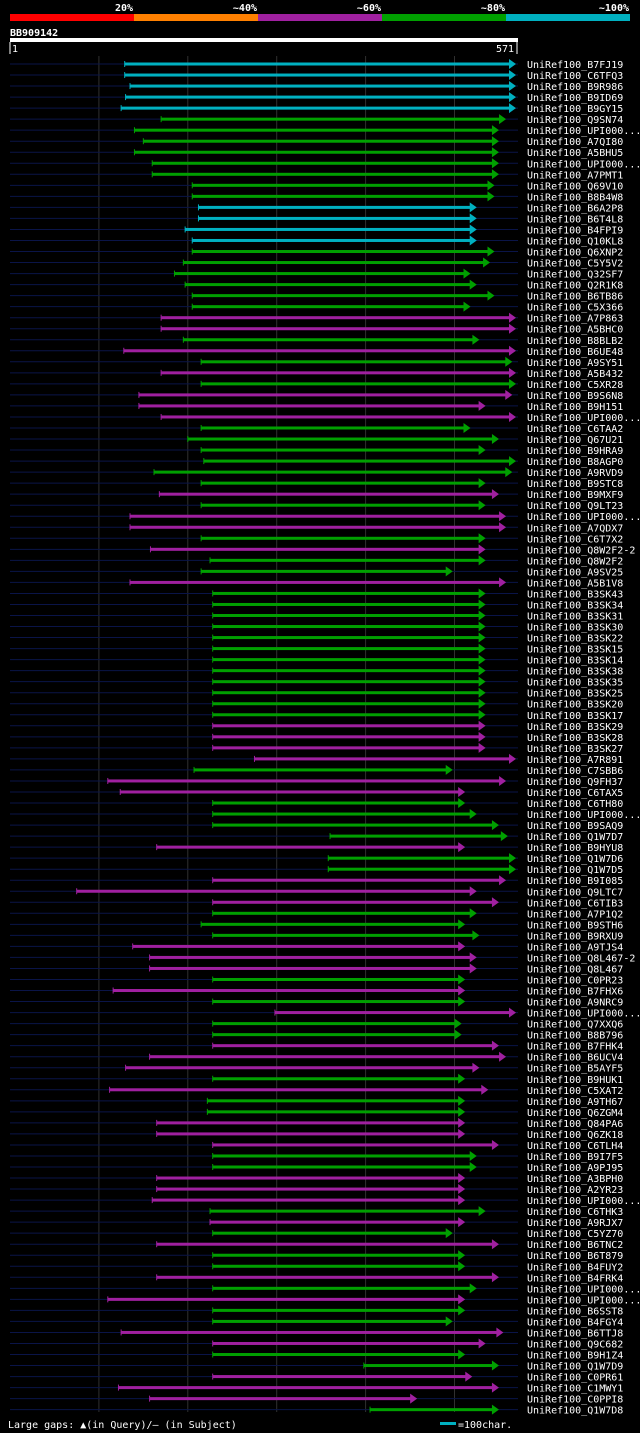  Describe the element at coordinates (575, 848) in the screenshot. I see `hit-label: UniRef100_B9HYU8` at that location.